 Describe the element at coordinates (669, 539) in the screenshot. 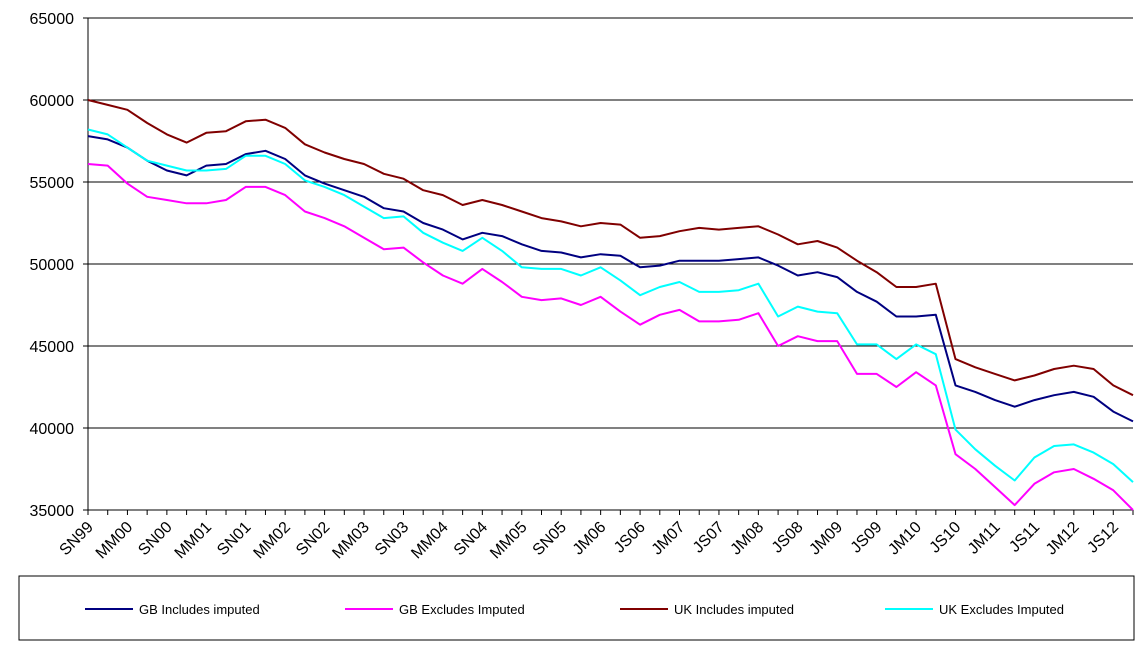

I see `x-tick-label: JM07` at that location.